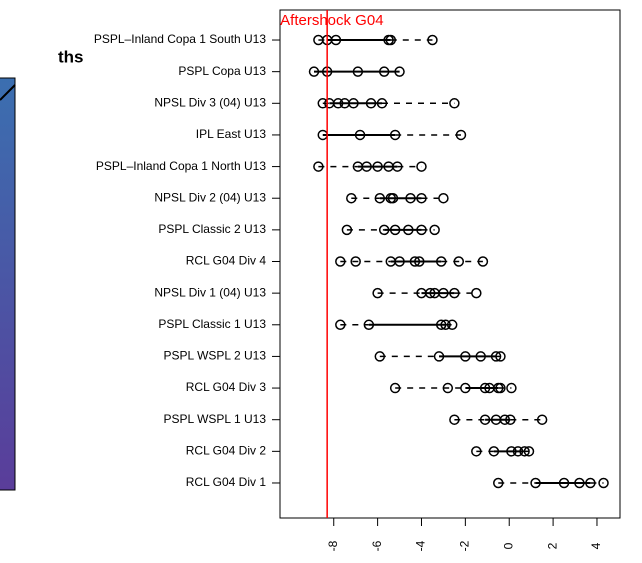 The width and height of the screenshot is (642, 563). Describe the element at coordinates (377, 545) in the screenshot. I see `x-tick-label: -6` at that location.